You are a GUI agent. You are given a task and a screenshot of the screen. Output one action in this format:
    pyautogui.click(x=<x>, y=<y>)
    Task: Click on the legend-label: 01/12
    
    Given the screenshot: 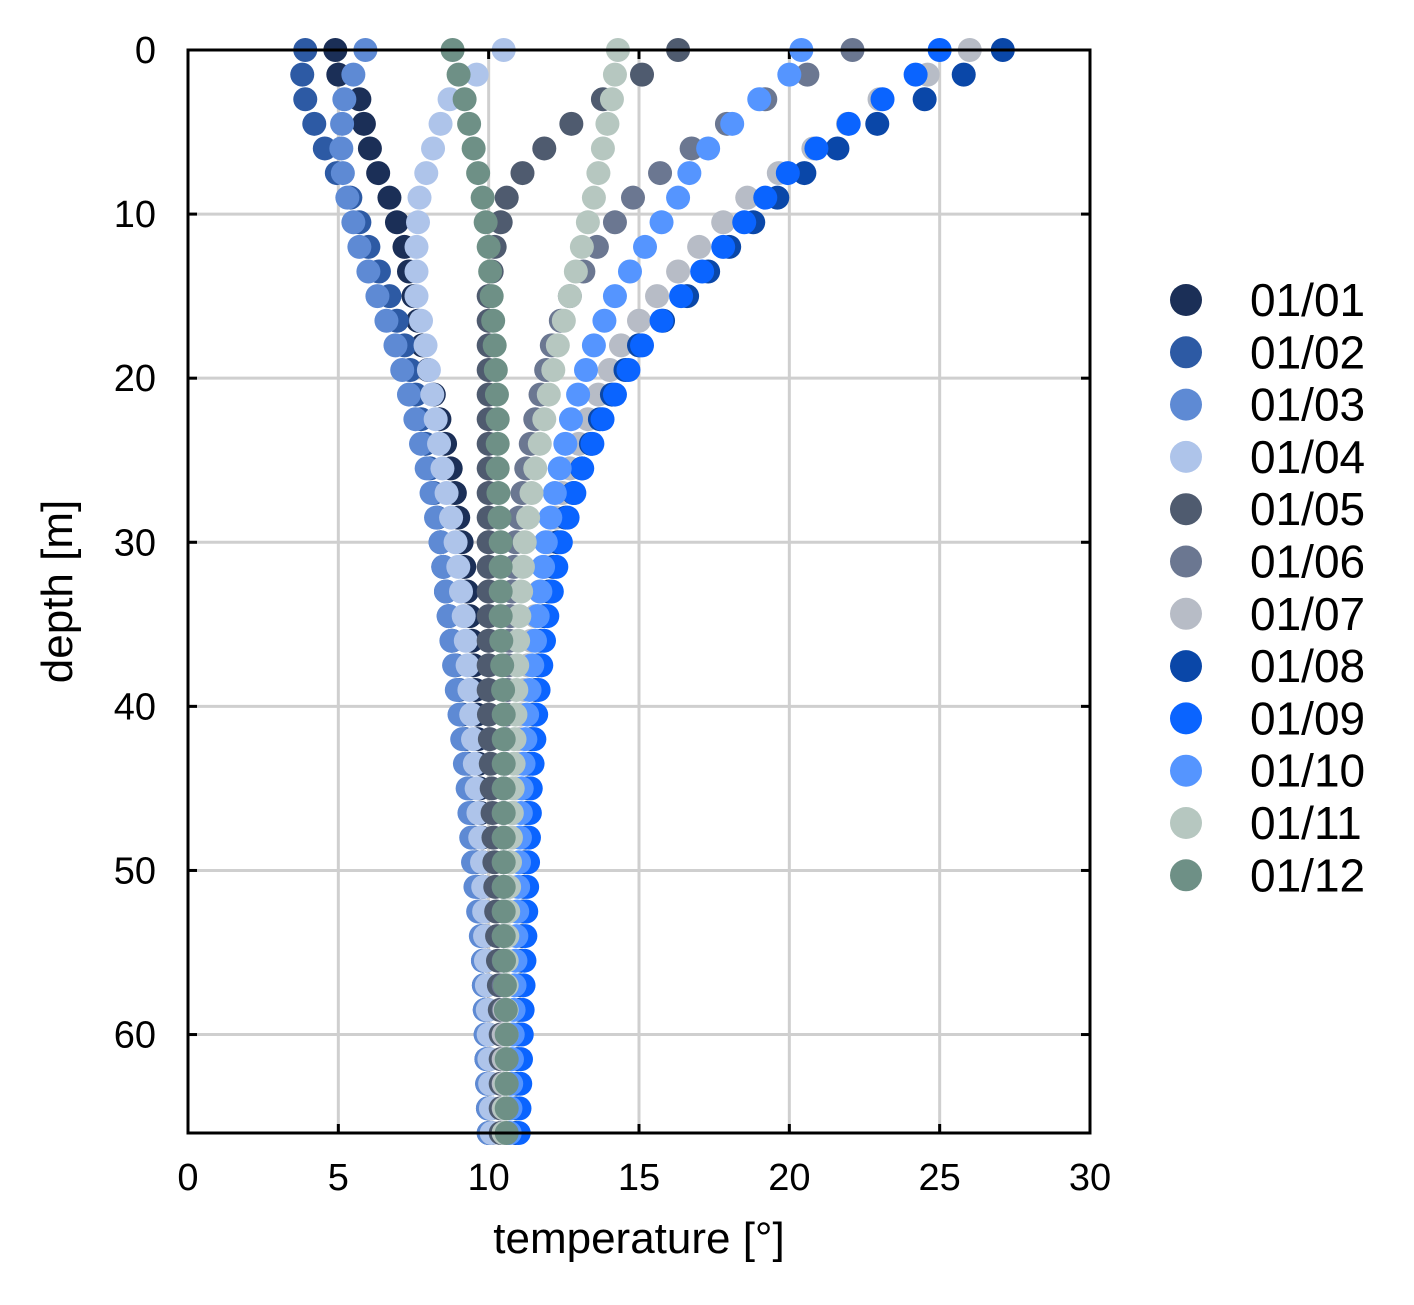 What is the action you would take?
    pyautogui.click(x=1307, y=875)
    